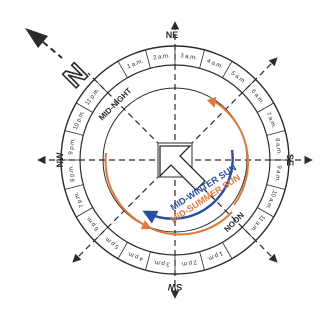 This screenshot has height=321, width=331. Describe the element at coordinates (174, 287) in the screenshot. I see `direction-sw-label: SW` at that location.